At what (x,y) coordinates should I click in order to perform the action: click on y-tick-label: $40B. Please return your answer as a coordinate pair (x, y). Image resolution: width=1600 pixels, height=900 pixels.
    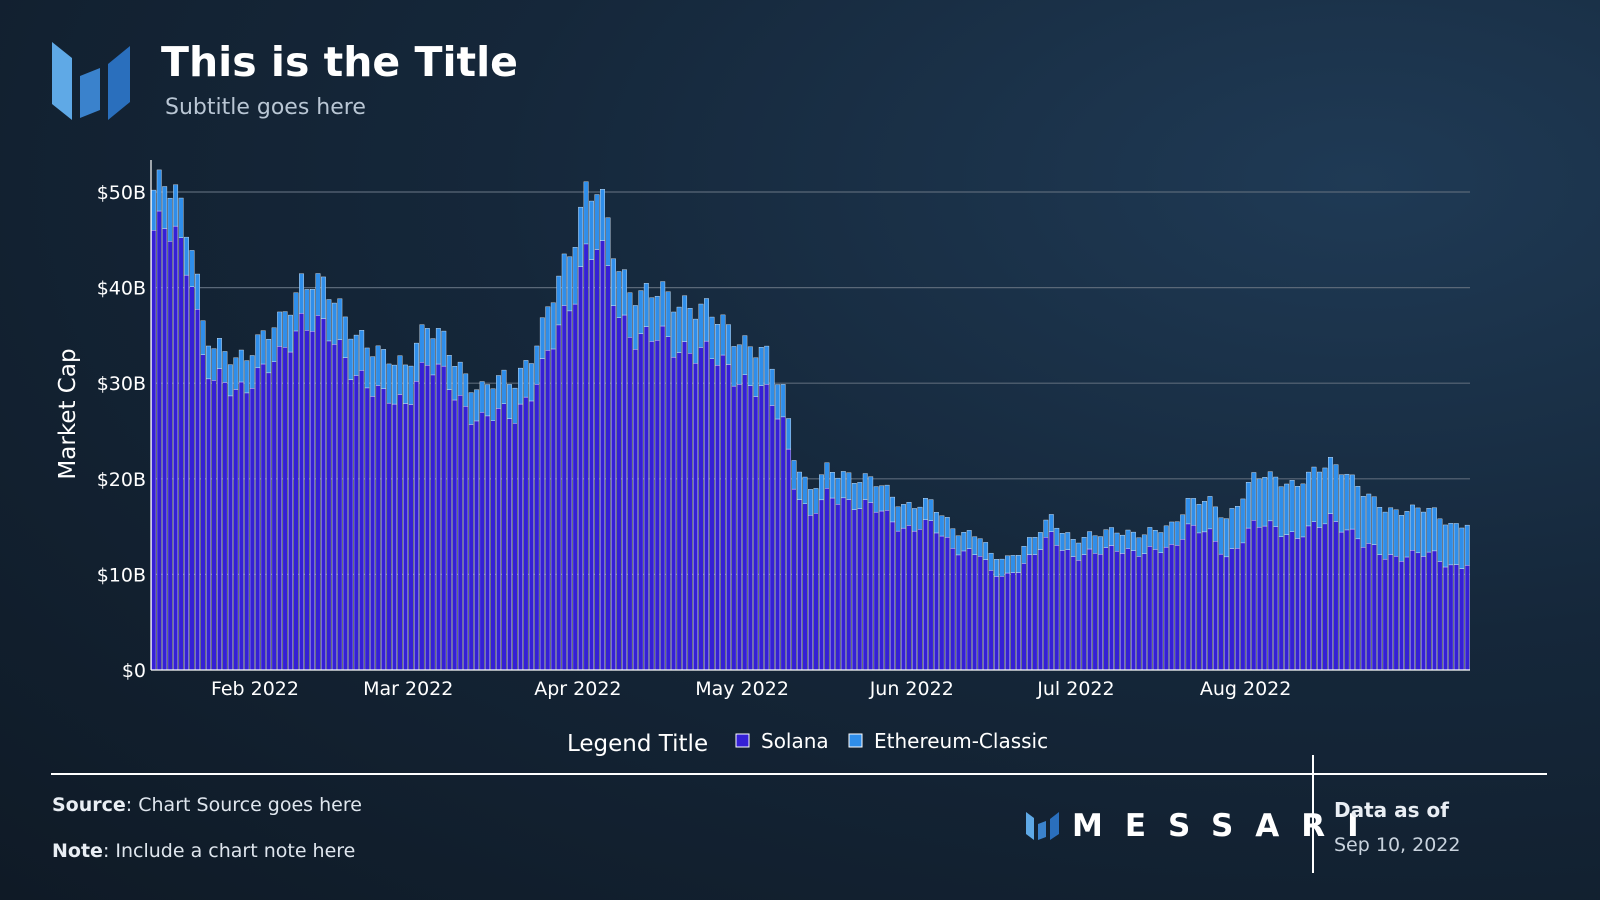
    Looking at the image, I should click on (121, 289).